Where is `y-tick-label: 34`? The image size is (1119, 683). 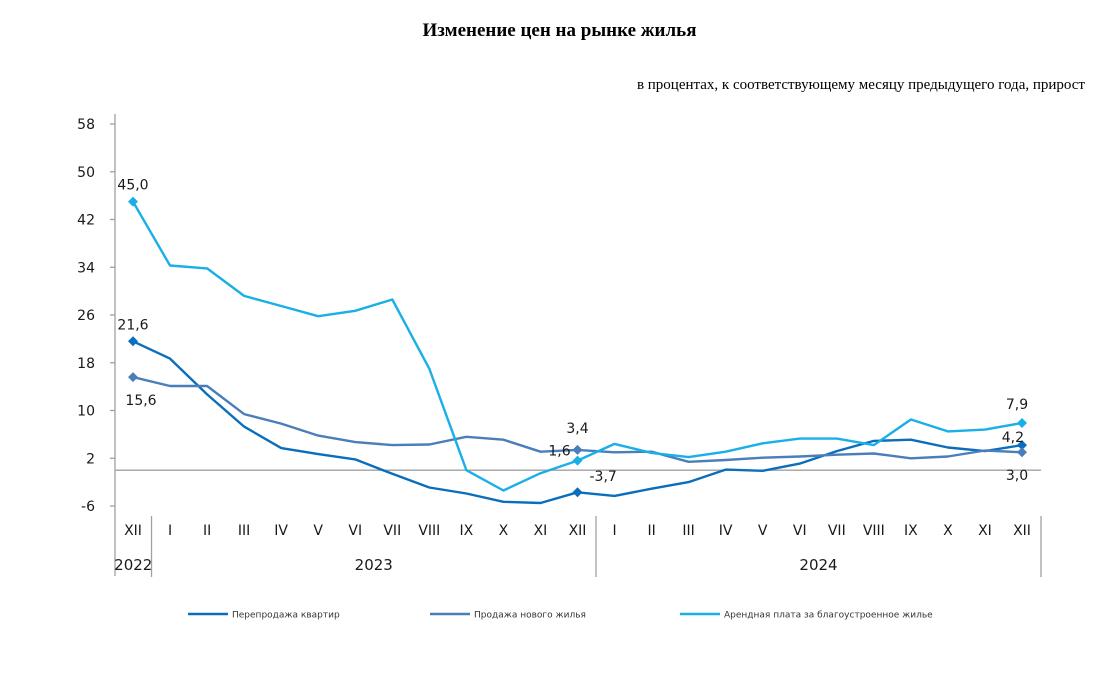
y-tick-label: 34 is located at coordinates (86, 268).